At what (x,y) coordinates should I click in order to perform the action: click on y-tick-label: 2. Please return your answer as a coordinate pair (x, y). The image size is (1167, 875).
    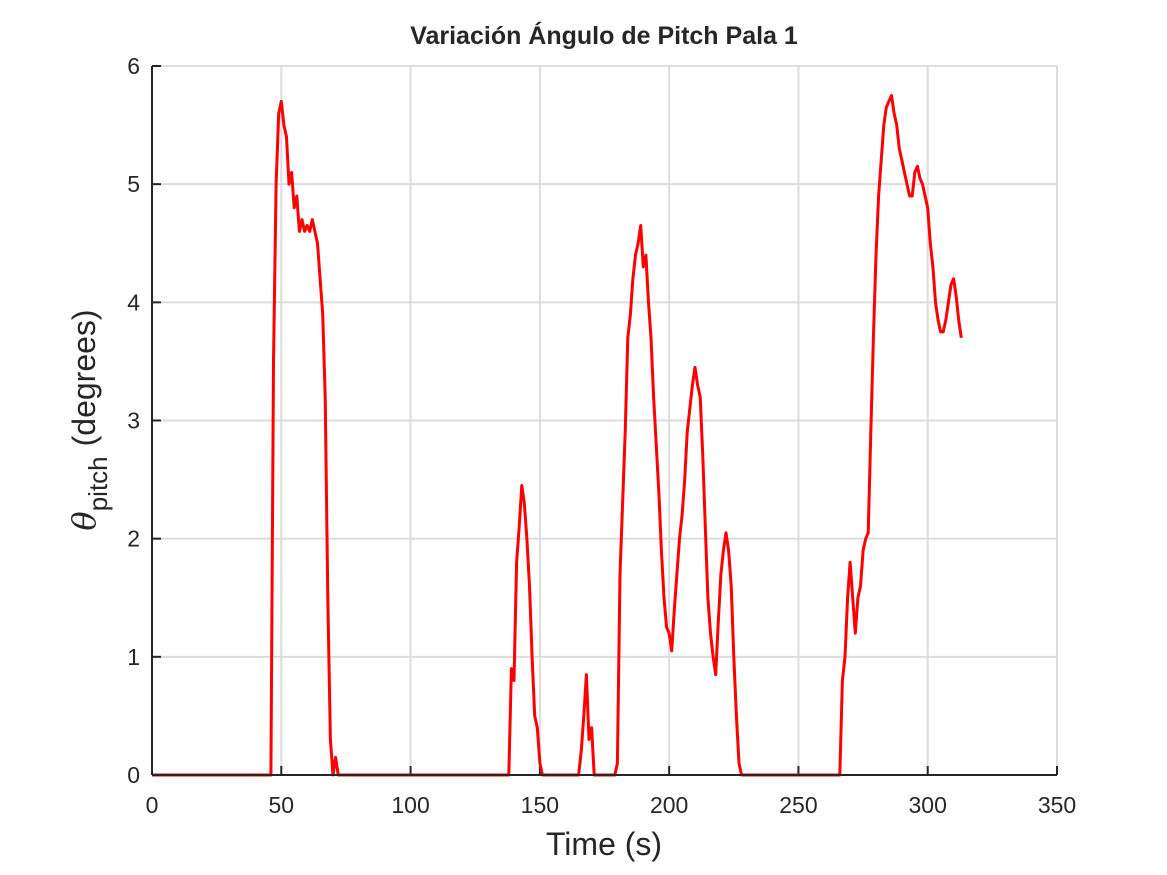
    Looking at the image, I should click on (133, 539).